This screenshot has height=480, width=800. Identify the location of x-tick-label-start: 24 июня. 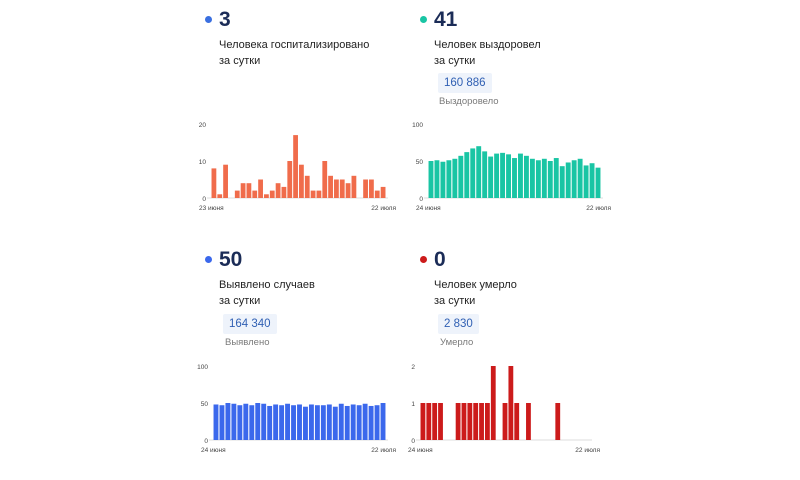
(213, 450).